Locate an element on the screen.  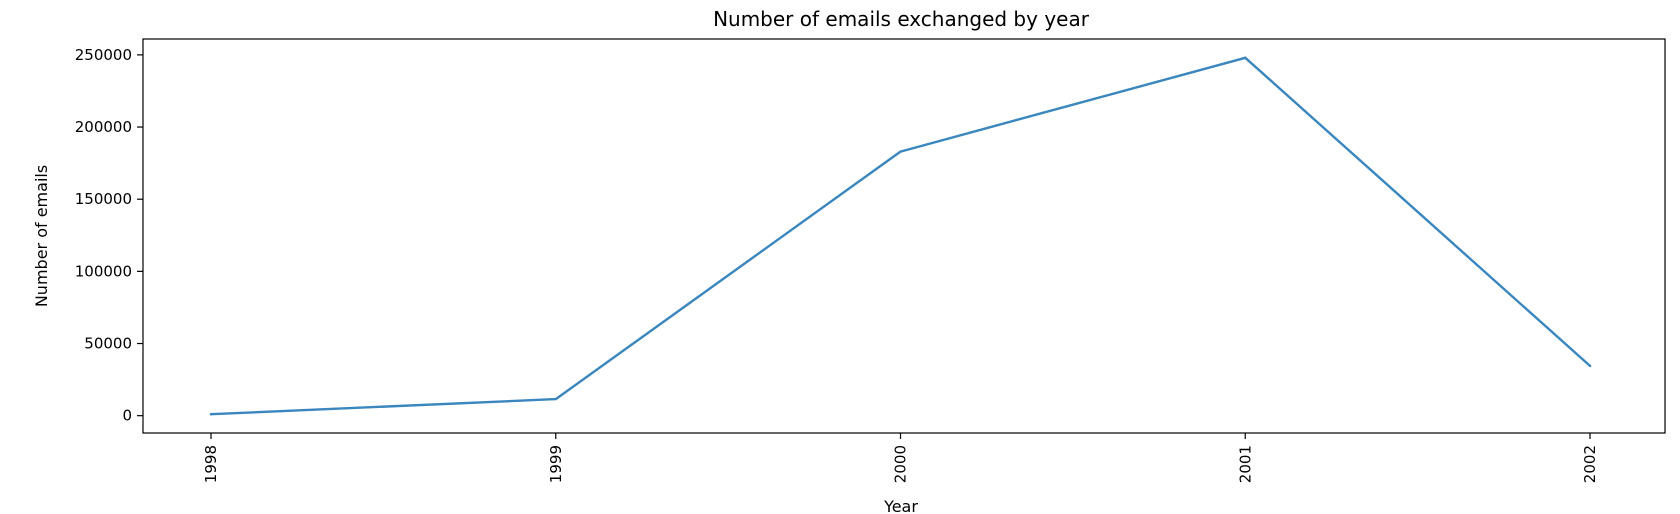
x-tick-label: 1998 is located at coordinates (211, 464).